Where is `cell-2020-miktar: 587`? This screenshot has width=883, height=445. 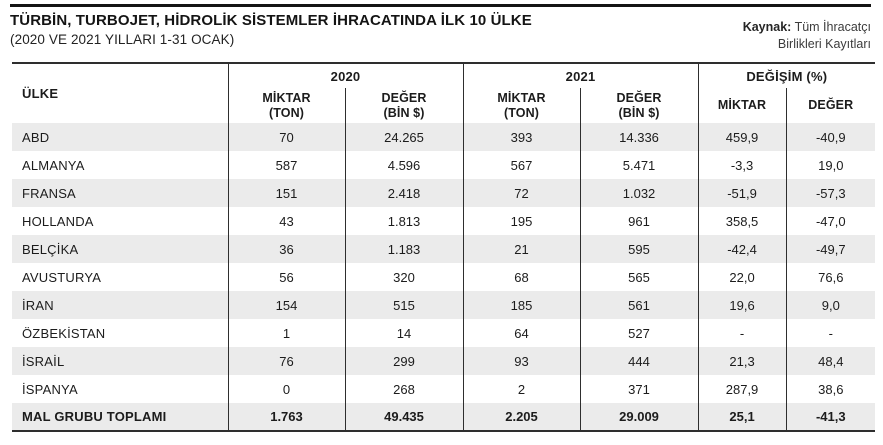 cell-2020-miktar: 587 is located at coordinates (287, 165).